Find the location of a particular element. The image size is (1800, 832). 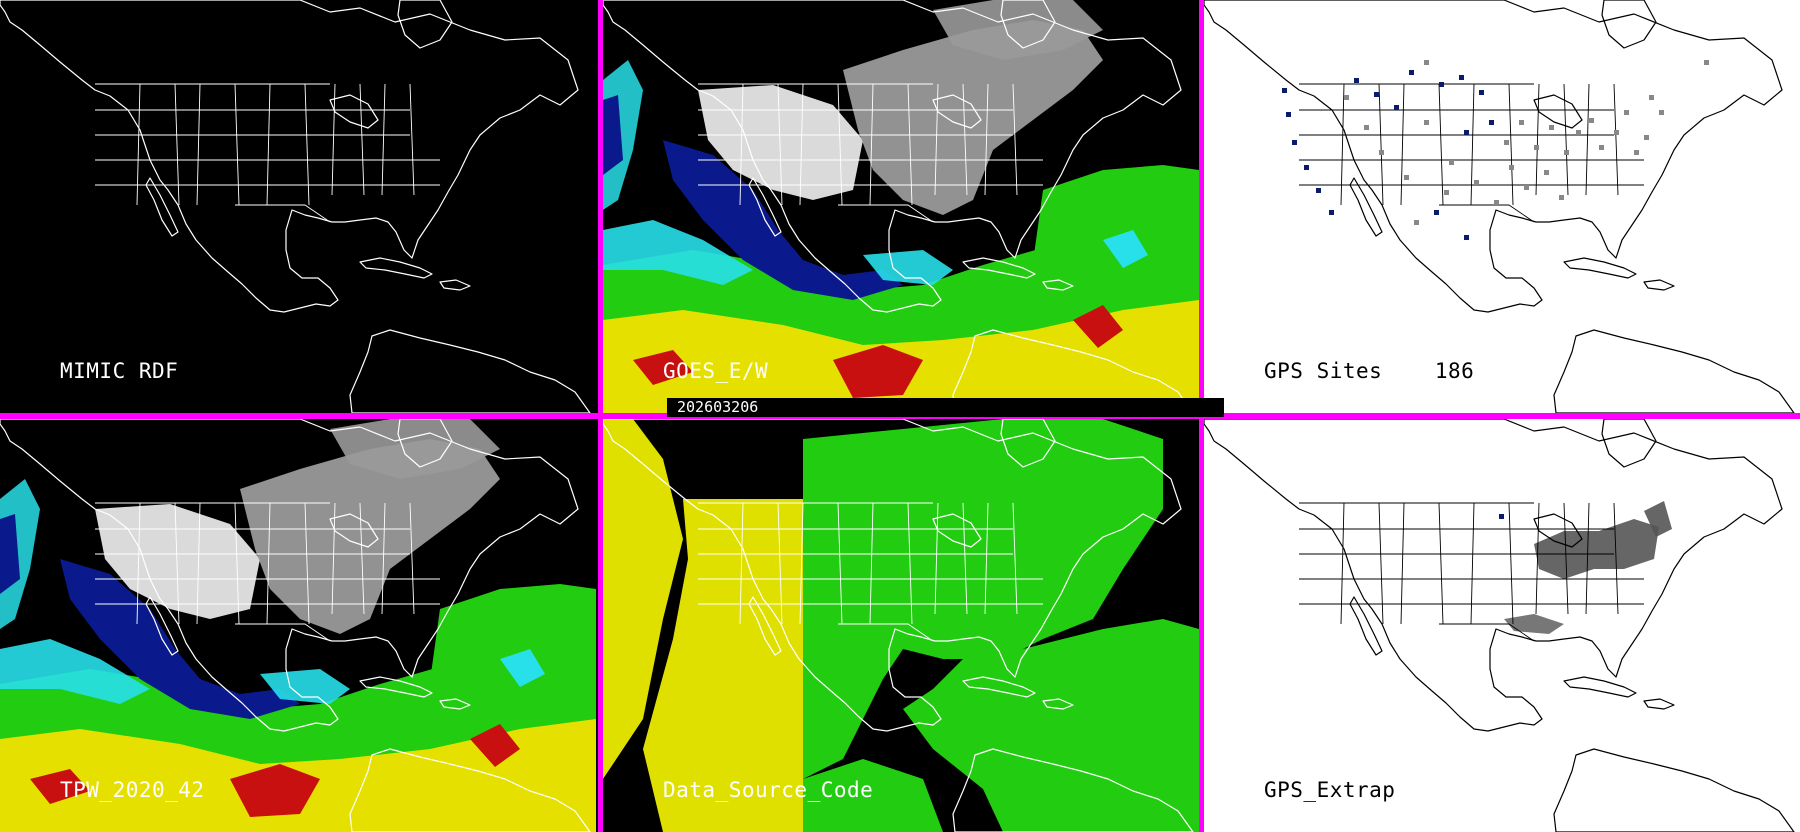

greenland-coast is located at coordinates (1629, 24).